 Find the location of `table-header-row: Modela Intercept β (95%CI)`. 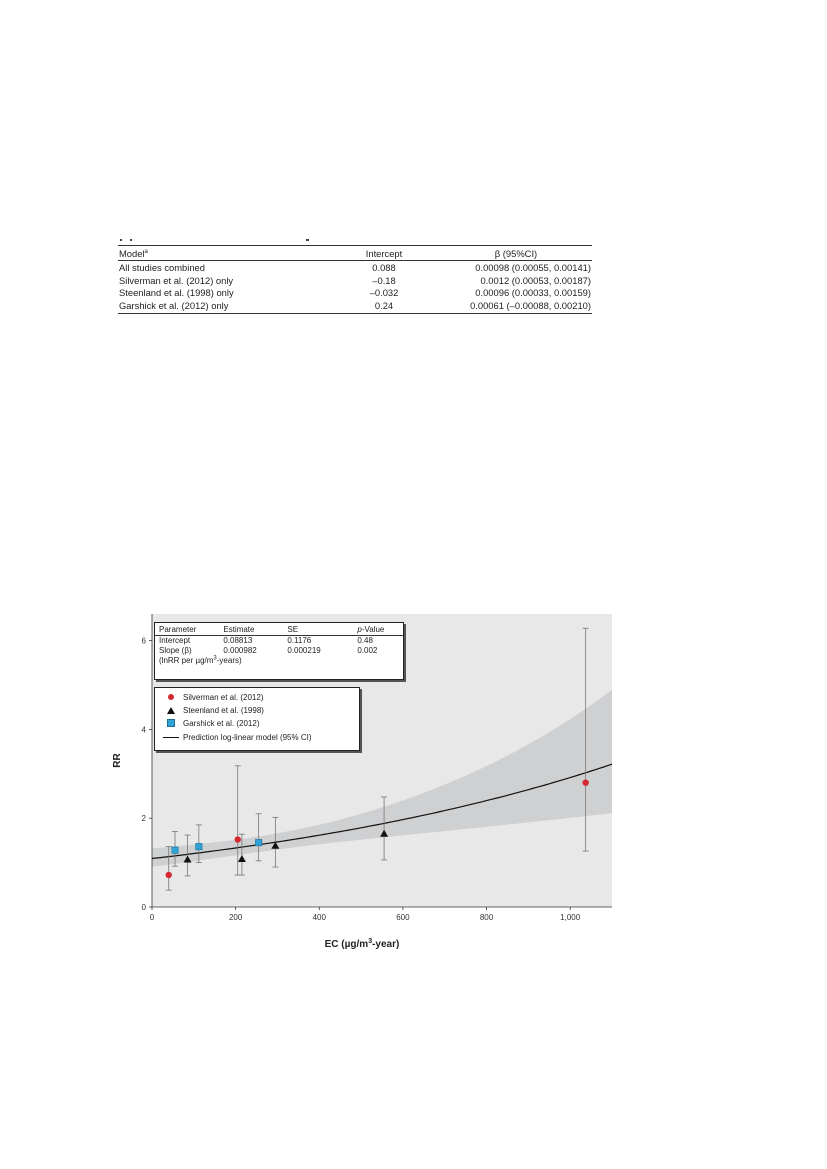

table-header-row: Modela Intercept β (95%CI) is located at coordinates (355, 253).